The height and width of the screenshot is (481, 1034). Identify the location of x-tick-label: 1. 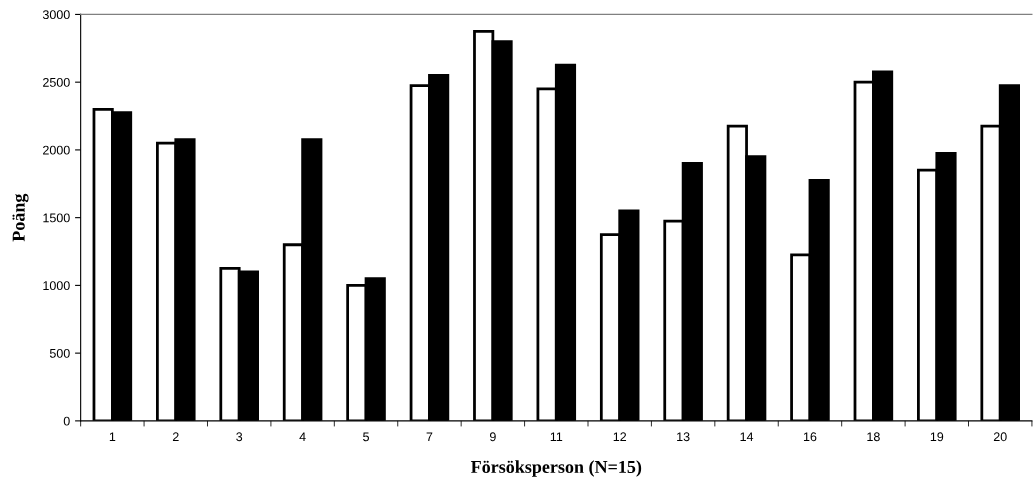
(112, 437).